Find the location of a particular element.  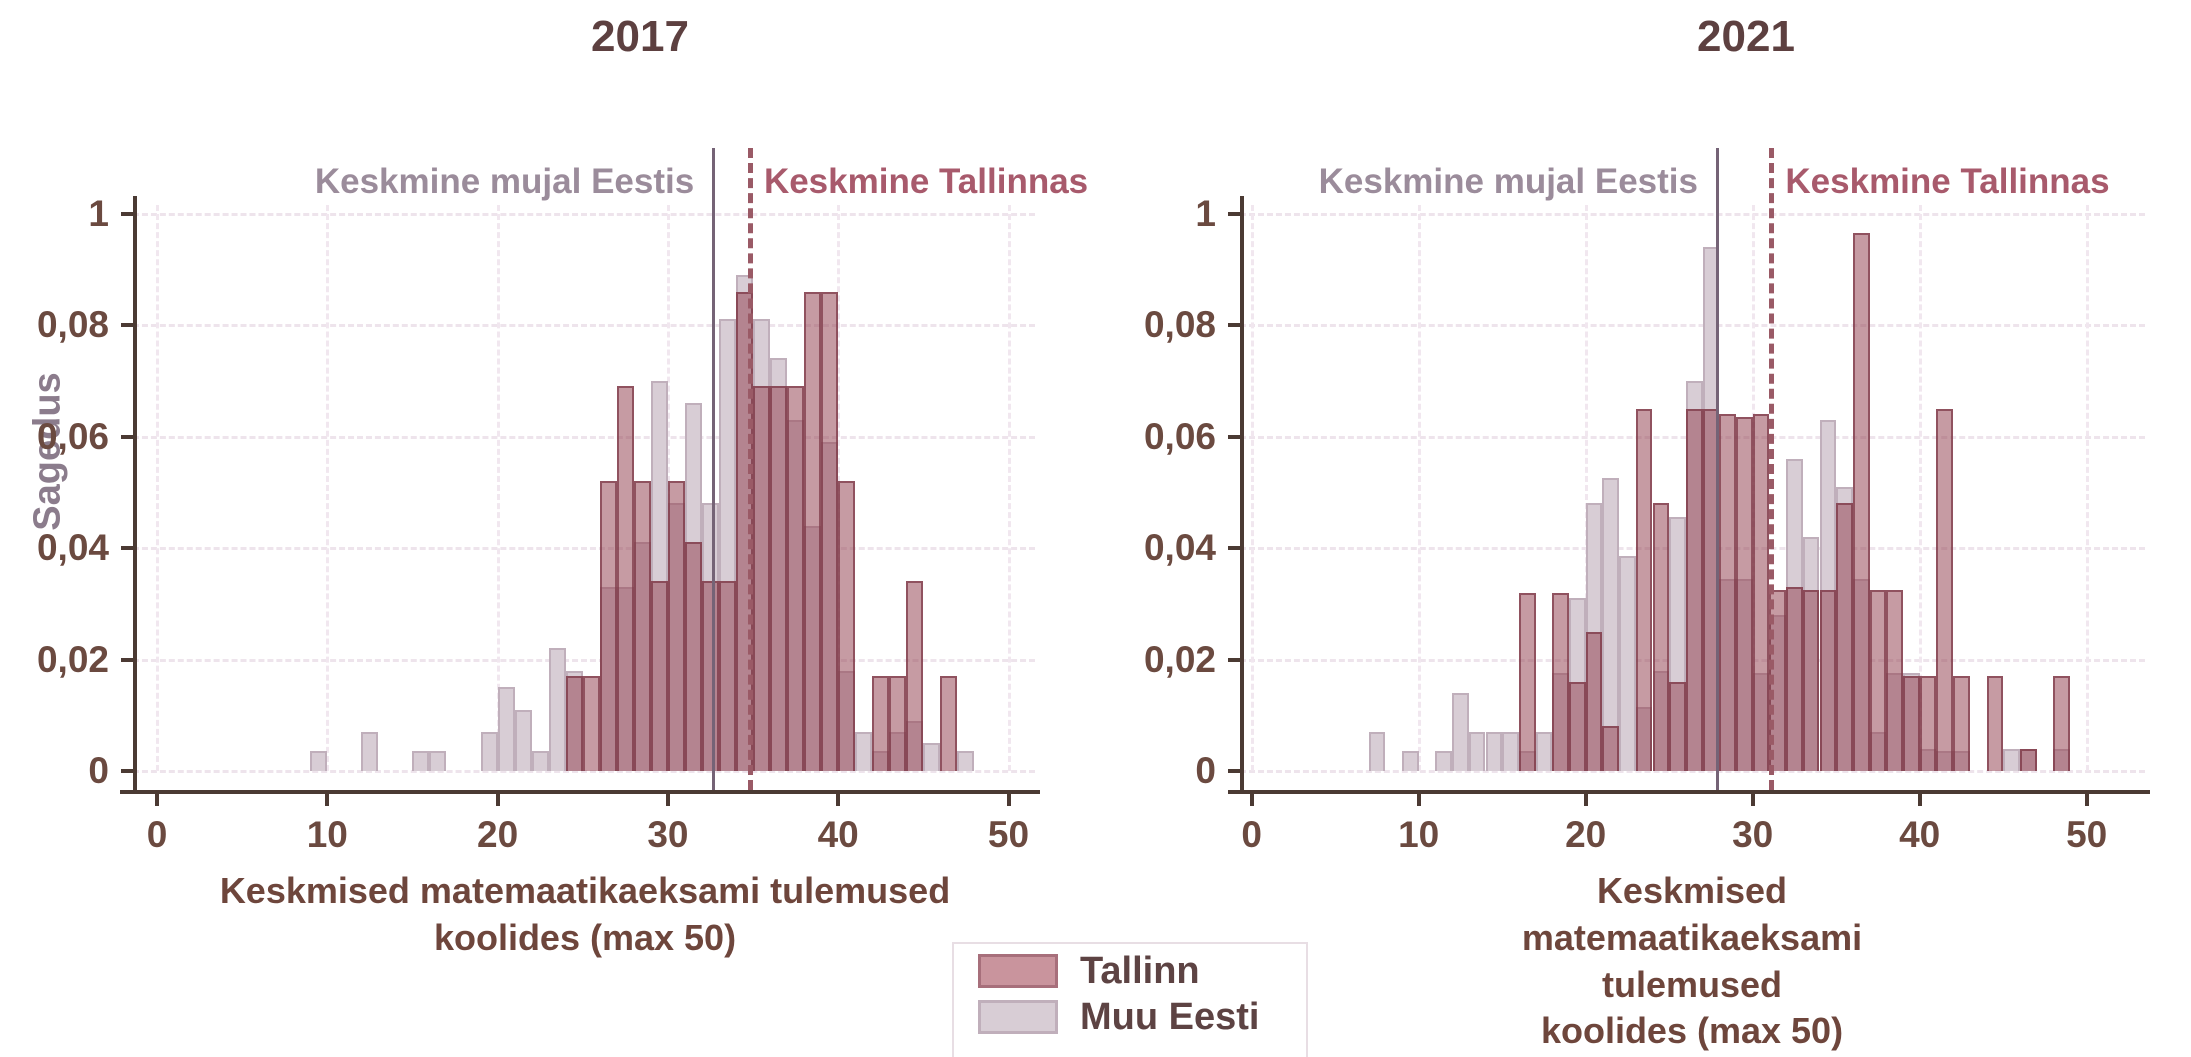

gridline-y-0,02 is located at coordinates (584, 660).